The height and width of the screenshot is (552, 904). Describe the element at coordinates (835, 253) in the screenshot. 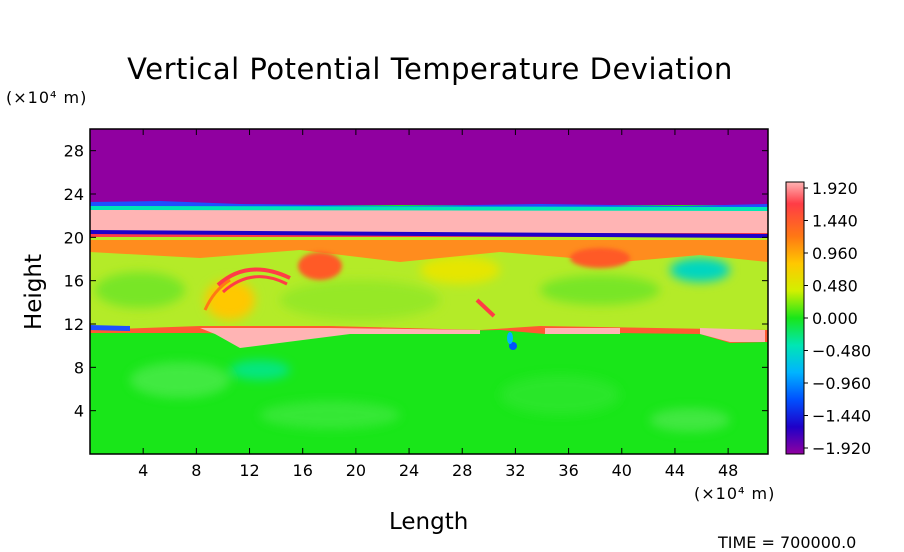

I see `colorbar-tick-label: 0.960` at that location.